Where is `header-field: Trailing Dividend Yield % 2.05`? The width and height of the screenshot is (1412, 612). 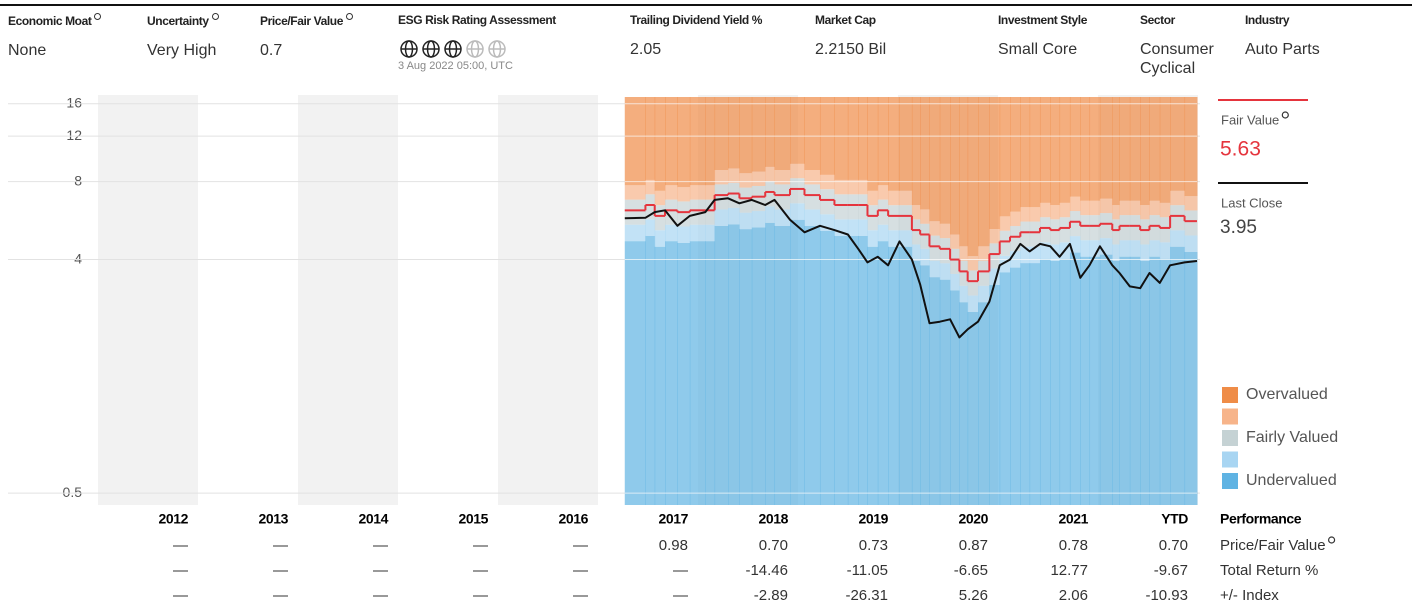
header-field: Trailing Dividend Yield % 2.05 is located at coordinates (696, 36).